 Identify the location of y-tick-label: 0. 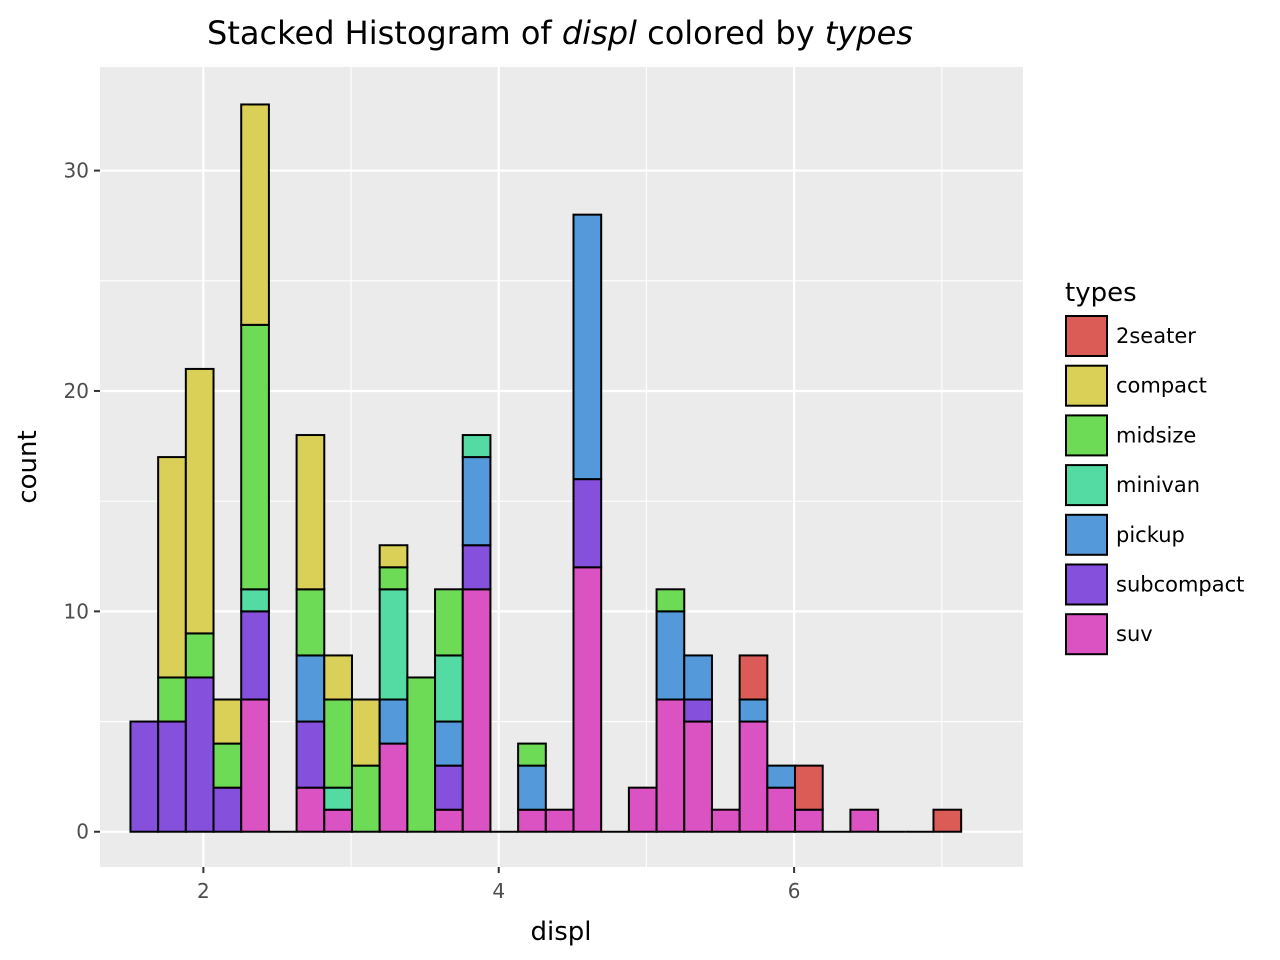
(82, 832).